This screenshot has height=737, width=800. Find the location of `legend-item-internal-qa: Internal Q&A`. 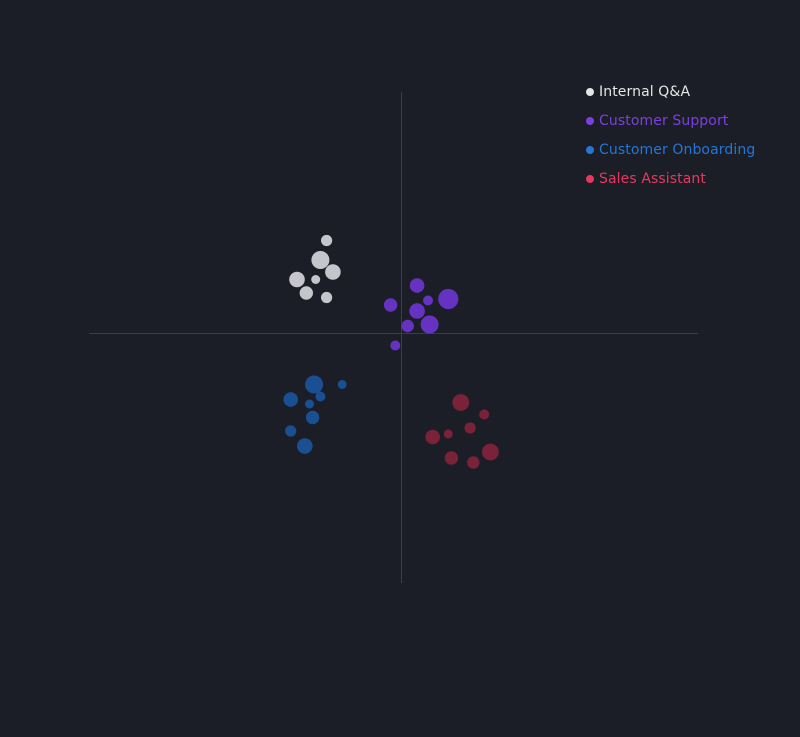

legend-item-internal-qa: Internal Q&A is located at coordinates (670, 91).